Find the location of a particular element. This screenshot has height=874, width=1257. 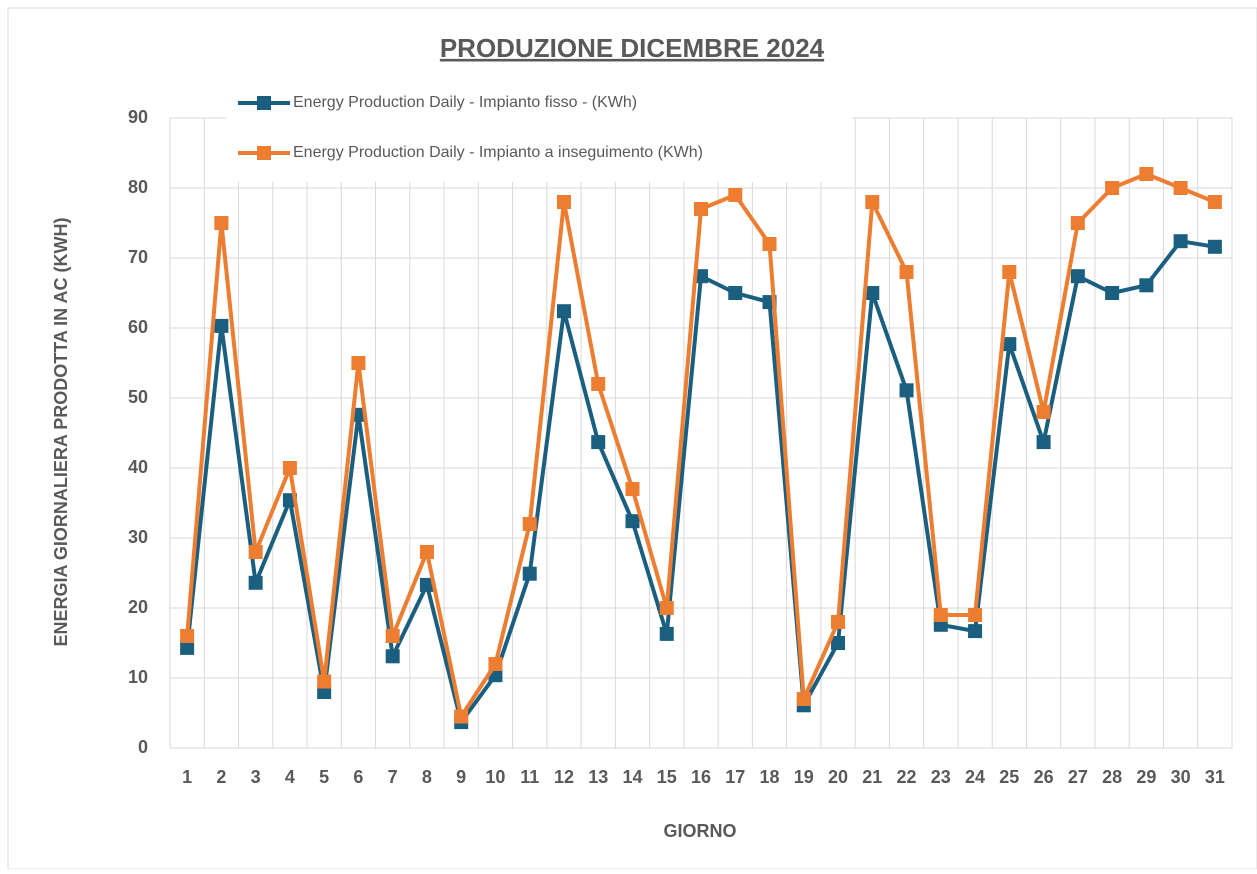

x-tick-label: 28 is located at coordinates (1112, 777).